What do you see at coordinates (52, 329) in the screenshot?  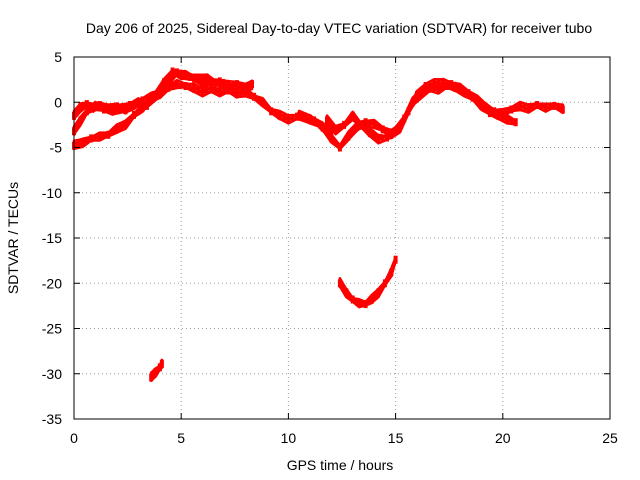 I see `y-tick-label: -25` at bounding box center [52, 329].